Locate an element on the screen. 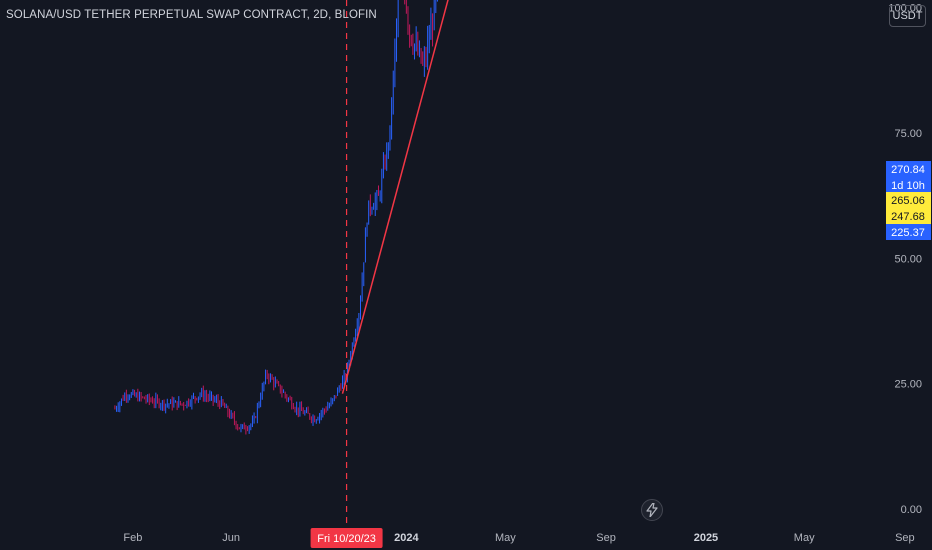 Image resolution: width=932 pixels, height=550 pixels. currency-button: USDT is located at coordinates (907, 16).